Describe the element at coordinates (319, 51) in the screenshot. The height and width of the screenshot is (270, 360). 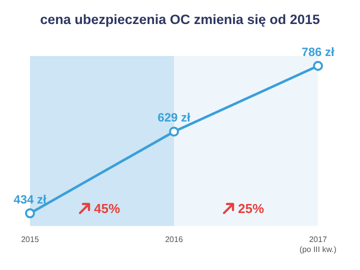
I see `data-label: 786 zł` at that location.